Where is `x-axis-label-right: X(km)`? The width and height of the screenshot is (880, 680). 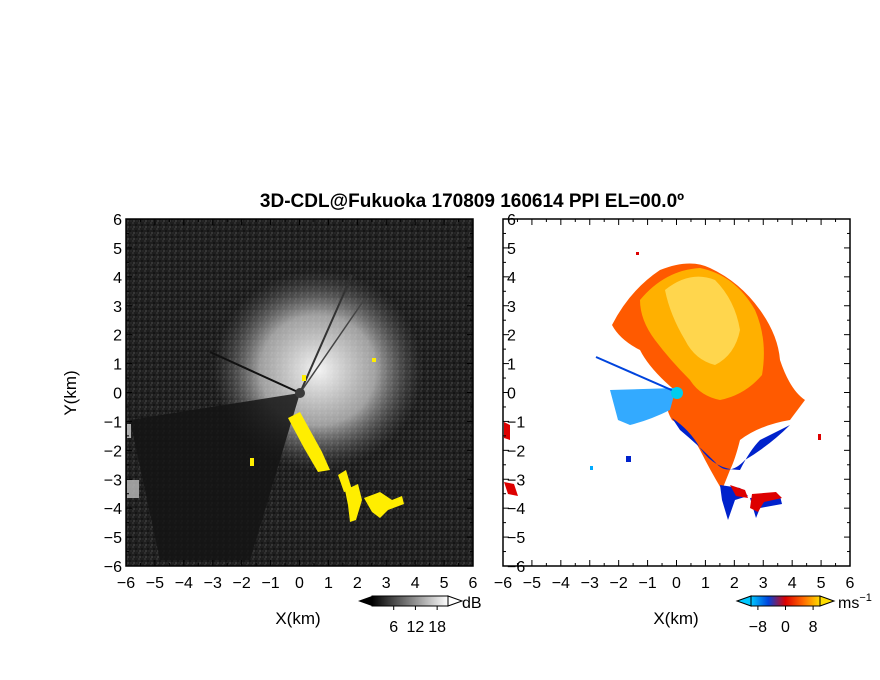
x-axis-label-right: X(km) is located at coordinates (675, 618).